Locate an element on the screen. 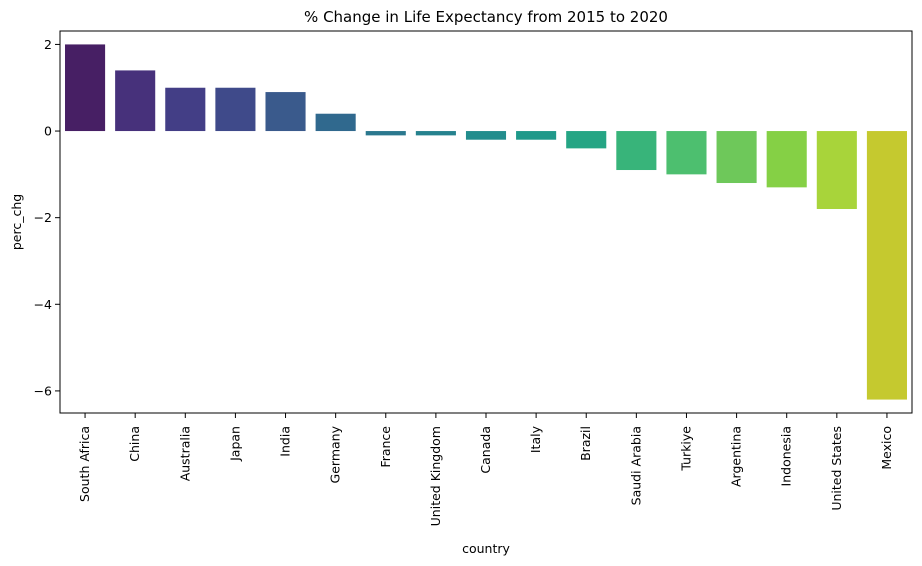 The height and width of the screenshot is (566, 922). bar-turkiye is located at coordinates (686, 153).